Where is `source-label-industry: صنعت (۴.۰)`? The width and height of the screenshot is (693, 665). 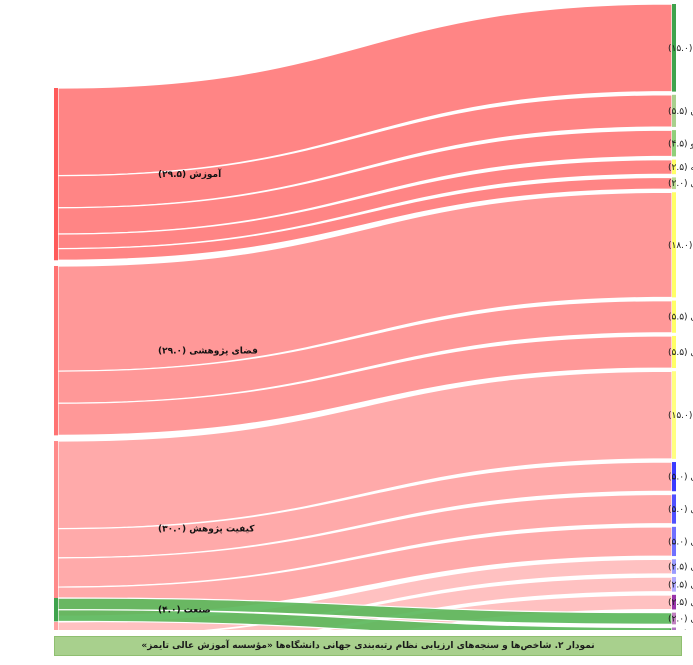 source-label-industry: صنعت (۴.۰) is located at coordinates (184, 611).